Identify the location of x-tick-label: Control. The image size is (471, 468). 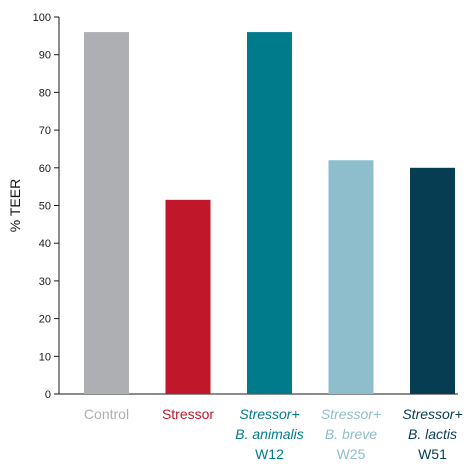
(106, 414).